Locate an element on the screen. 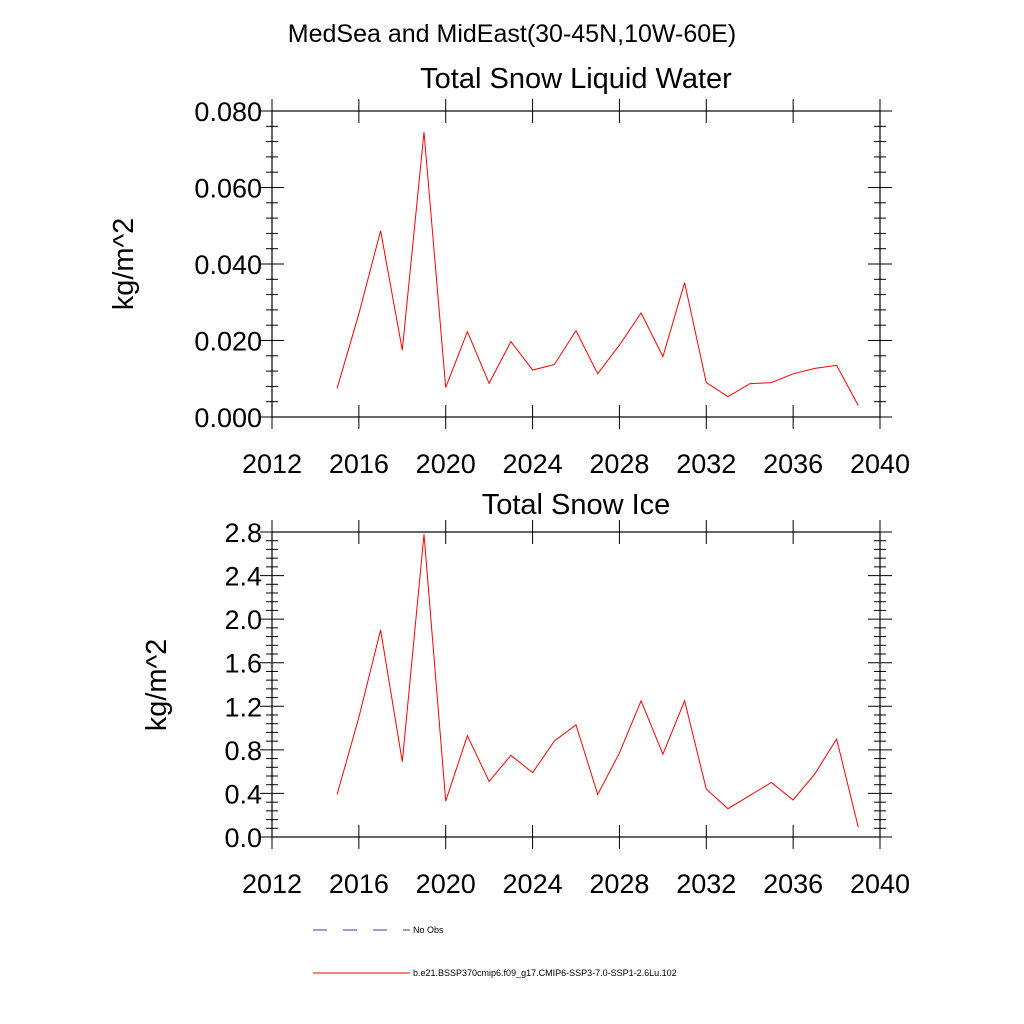 Image resolution: width=1024 pixels, height=1024 pixels. y-tick-label: 0.4 is located at coordinates (243, 794).